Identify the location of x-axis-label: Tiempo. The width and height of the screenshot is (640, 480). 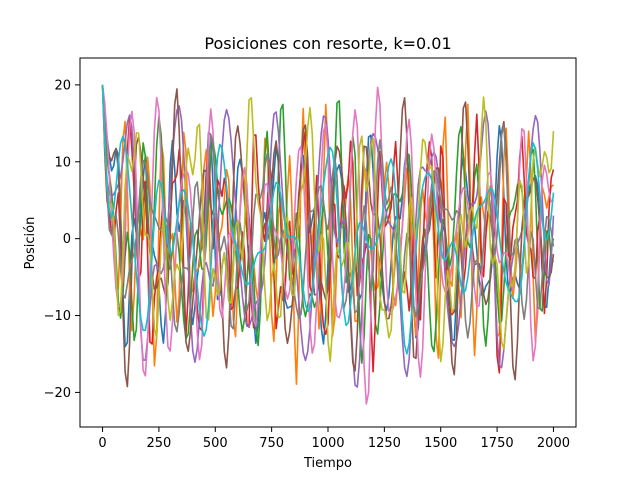
(327, 463).